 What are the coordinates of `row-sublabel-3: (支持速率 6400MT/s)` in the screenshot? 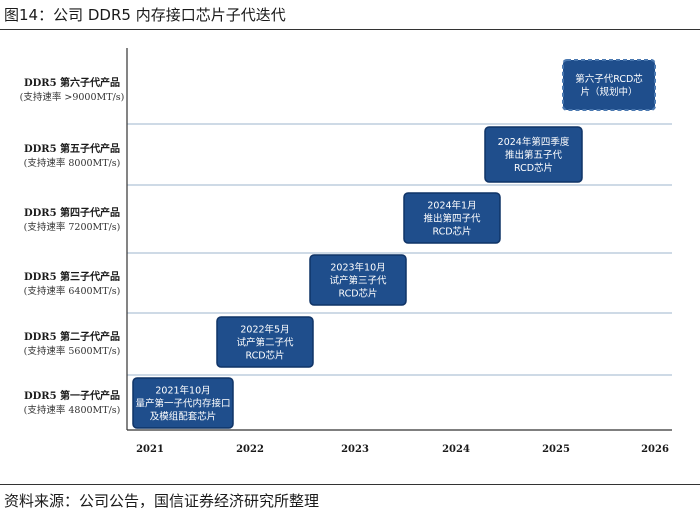 It's located at (72, 291).